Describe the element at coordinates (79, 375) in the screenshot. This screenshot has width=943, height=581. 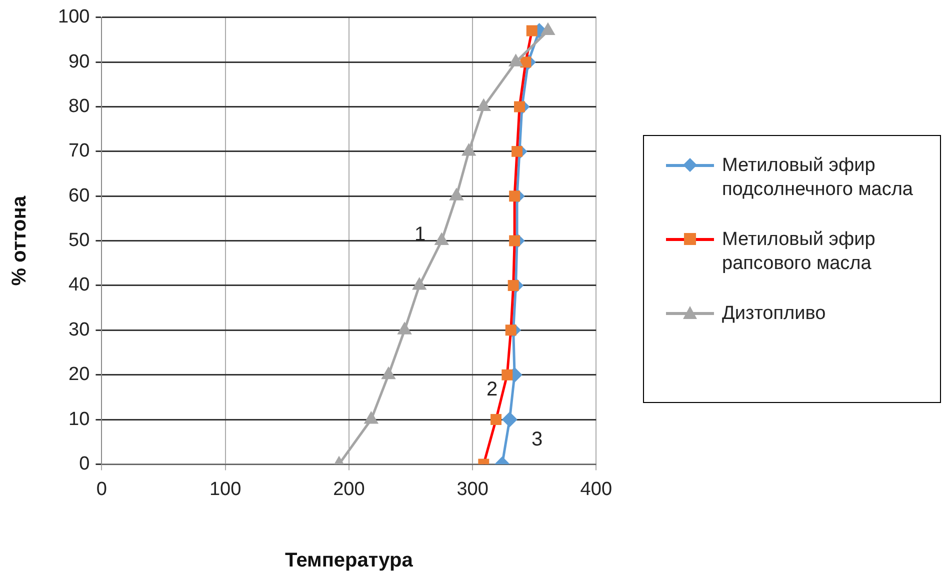
I see `y-tick-label: 20` at that location.